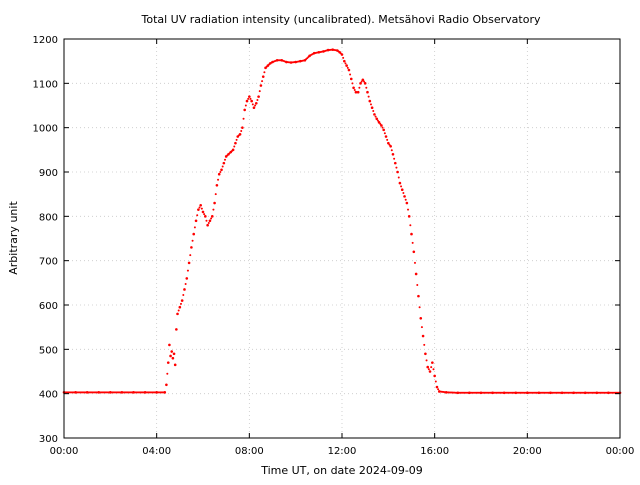 This screenshot has width=640, height=485. What do you see at coordinates (45, 129) in the screenshot?
I see `y-tick-label: 1000` at bounding box center [45, 129].